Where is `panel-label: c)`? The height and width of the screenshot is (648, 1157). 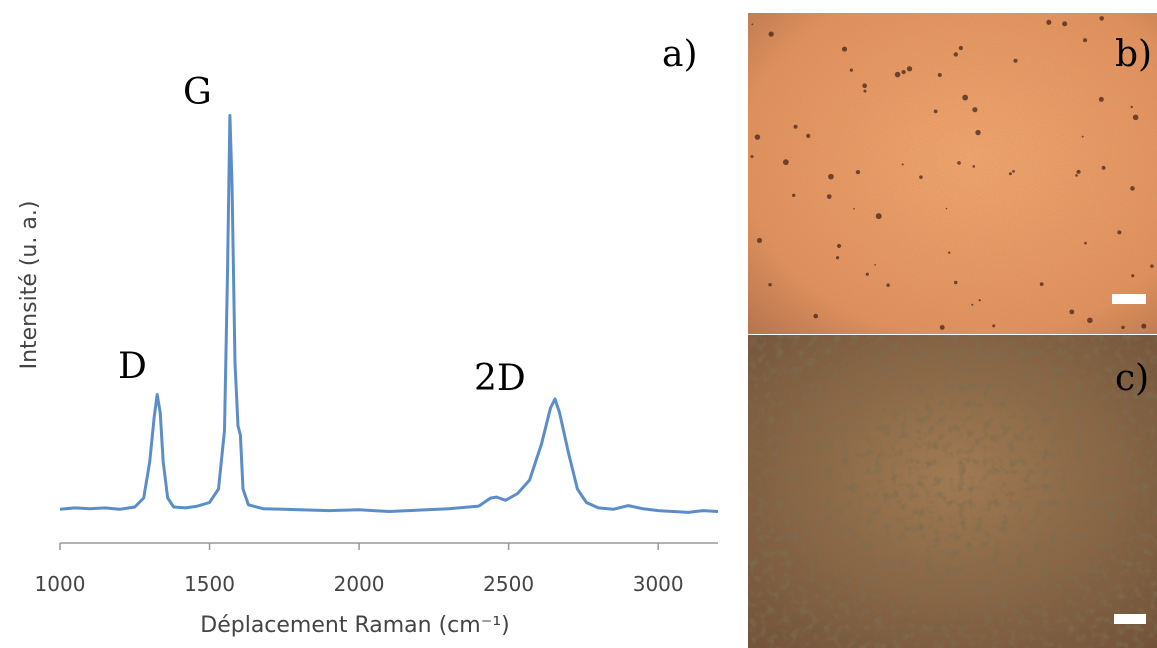
panel-label: c) is located at coordinates (1132, 378).